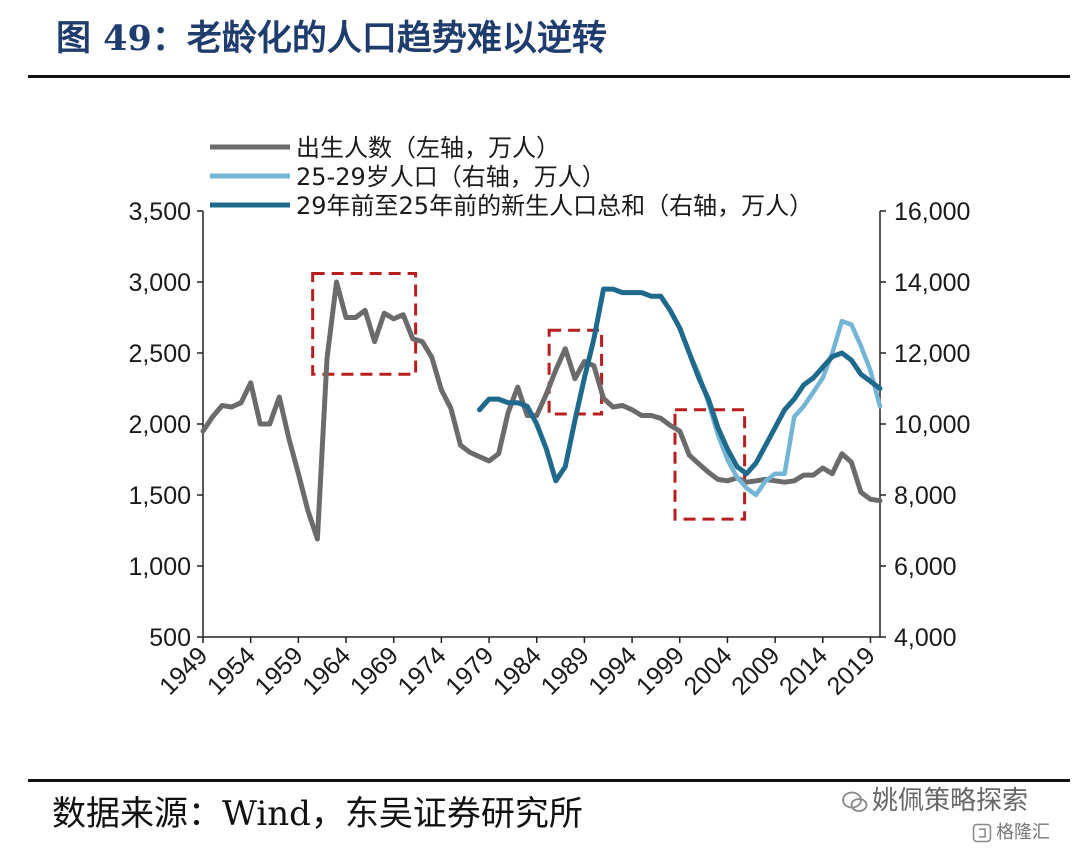 The width and height of the screenshot is (1080, 848). I want to click on watermark-secondary: 格隆汇, so click(1011, 831).